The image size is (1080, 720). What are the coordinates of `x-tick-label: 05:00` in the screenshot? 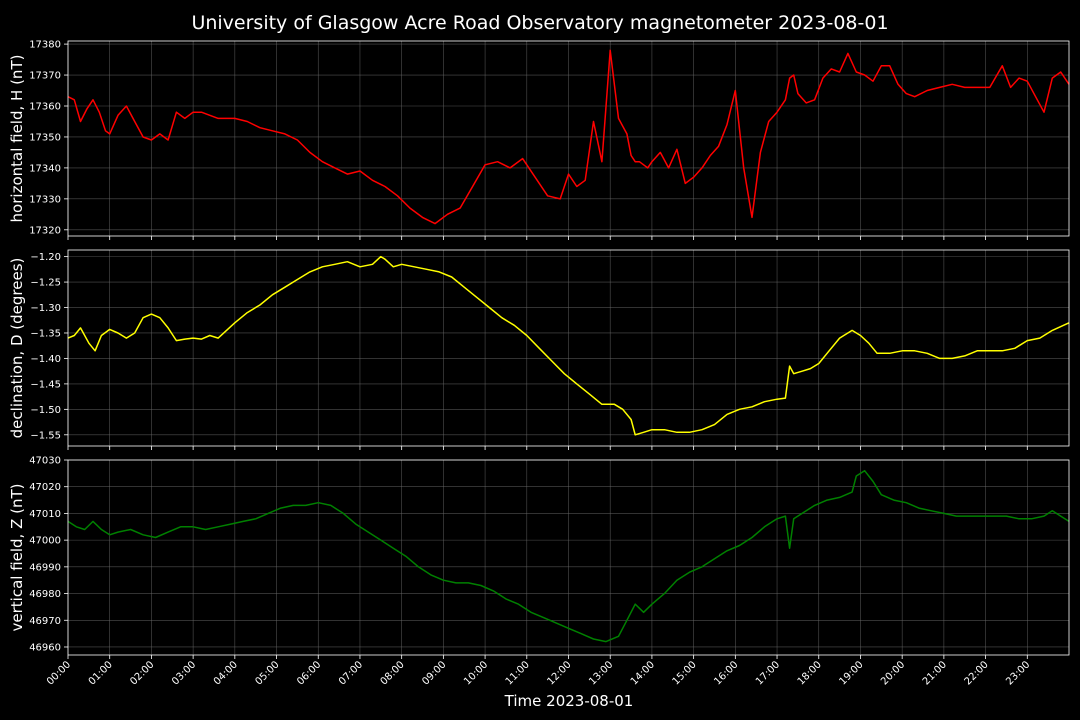 It's located at (268, 673).